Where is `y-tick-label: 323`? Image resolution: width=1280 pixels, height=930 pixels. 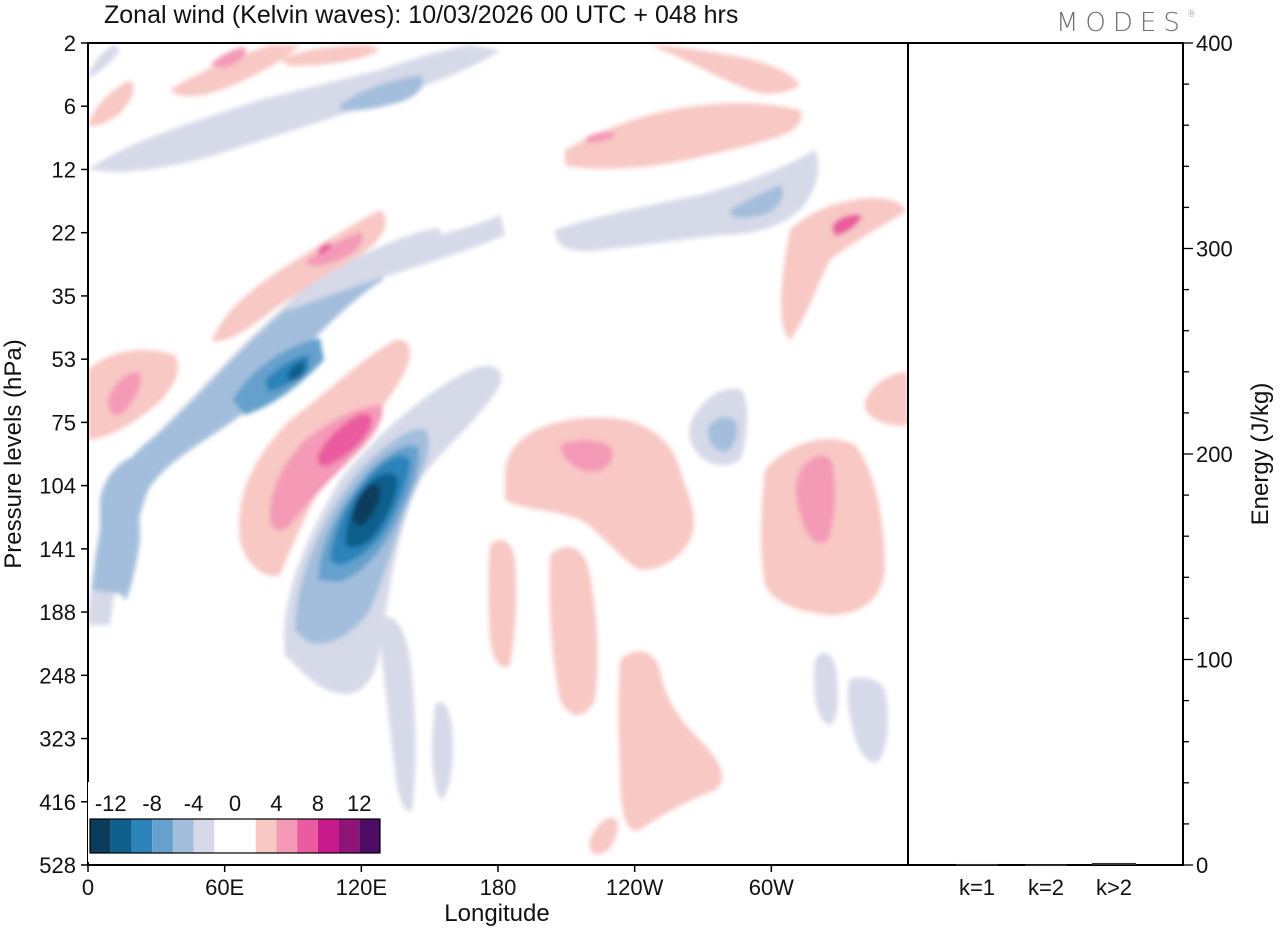 y-tick-label: 323 is located at coordinates (57, 739).